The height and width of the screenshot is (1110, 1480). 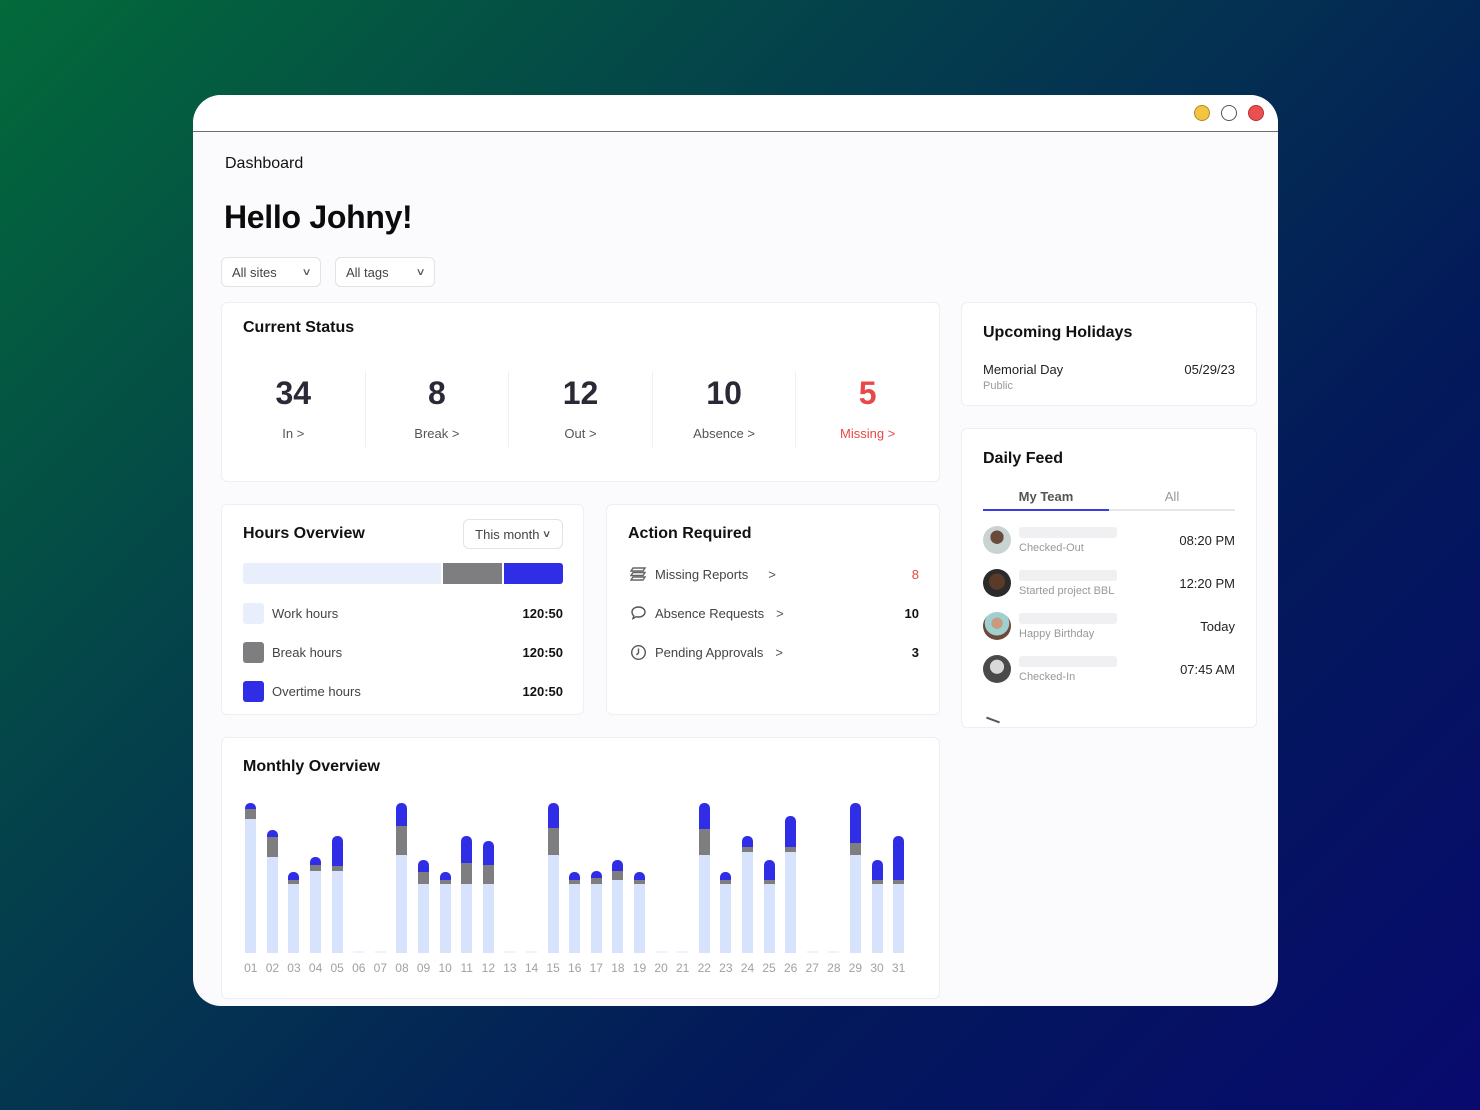 What do you see at coordinates (779, 652) in the screenshot?
I see `chevron-right-icon: >` at bounding box center [779, 652].